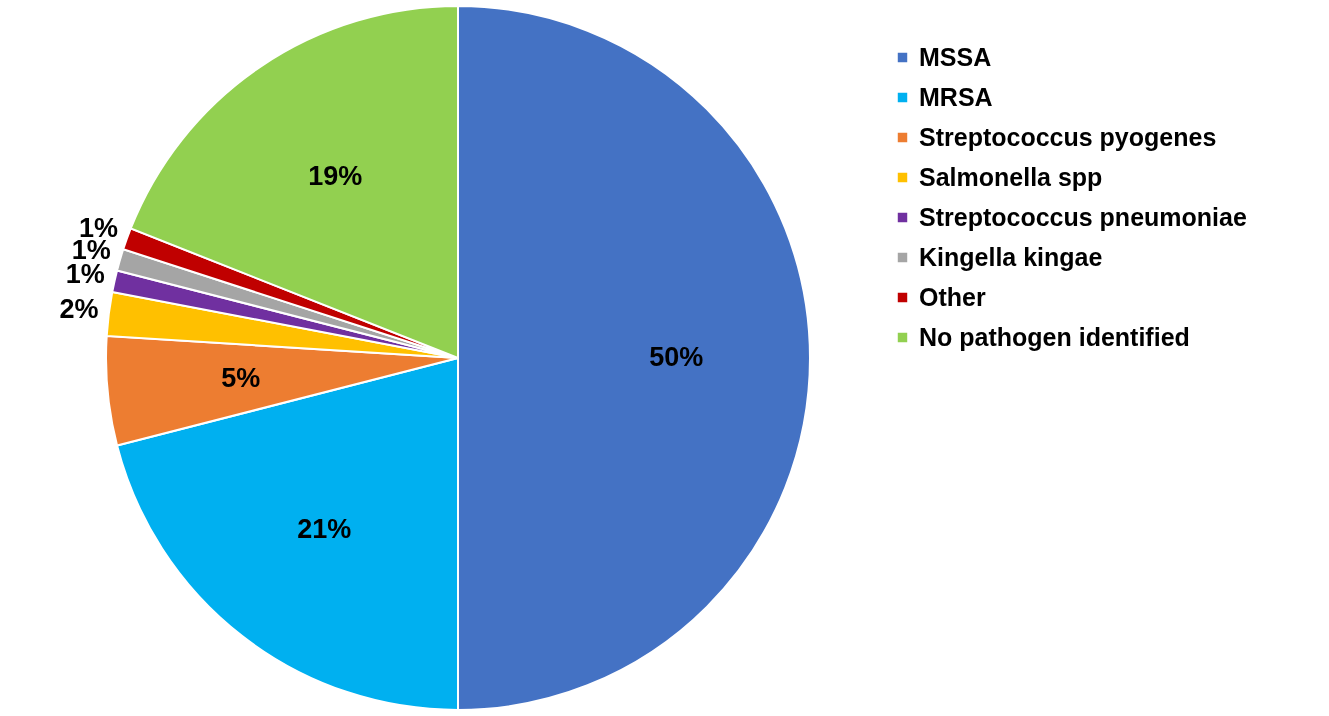  I want to click on legend-label: Other, so click(952, 296).